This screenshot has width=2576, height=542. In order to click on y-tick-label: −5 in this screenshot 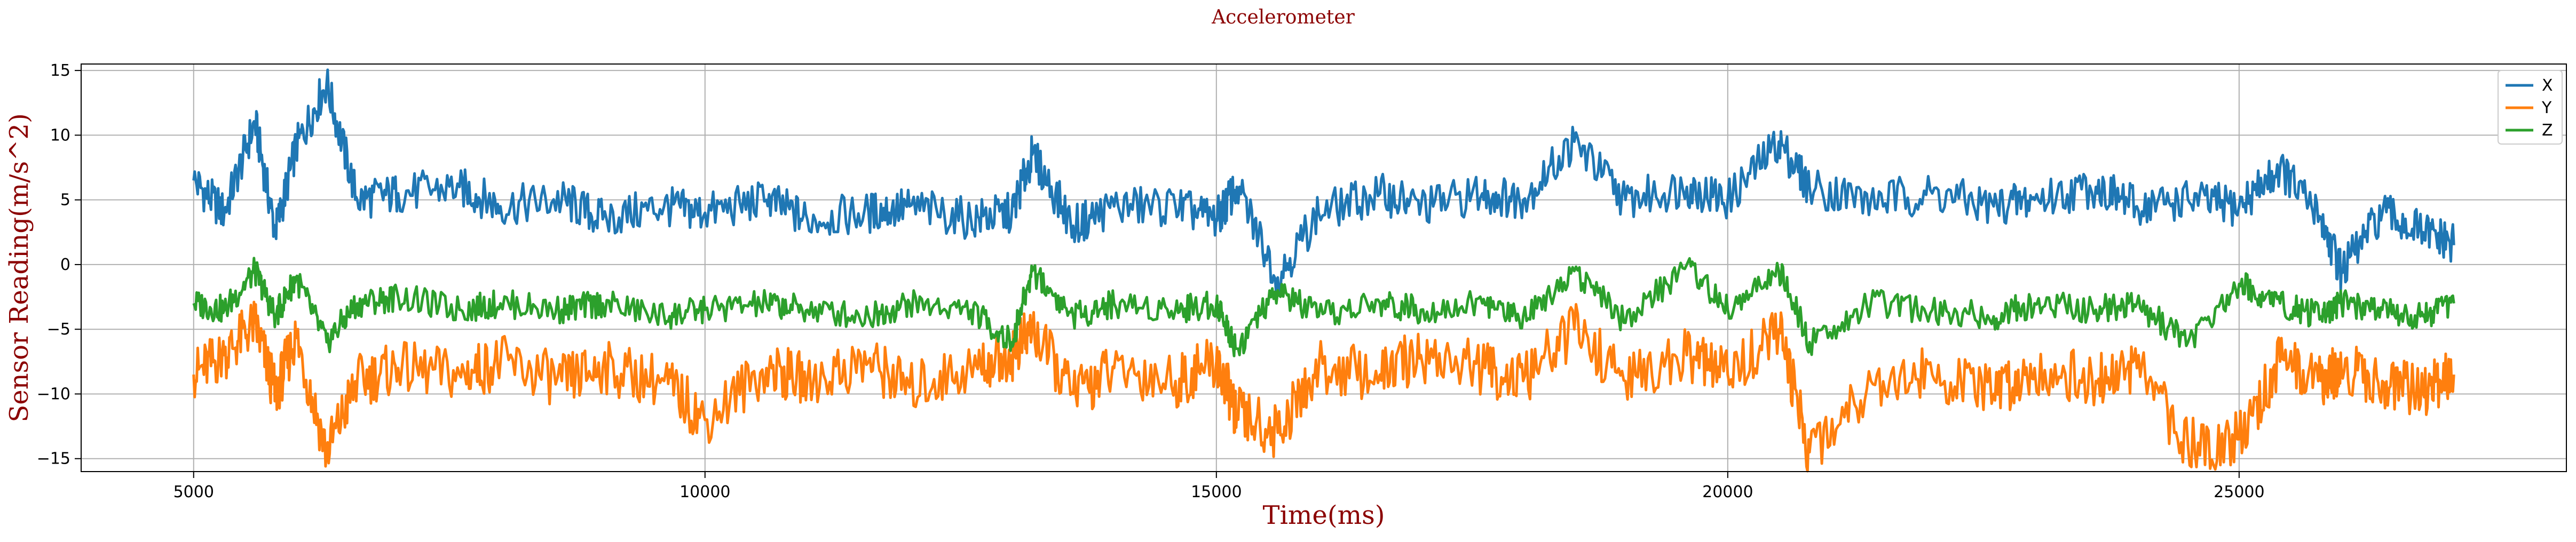, I will do `click(58, 329)`.